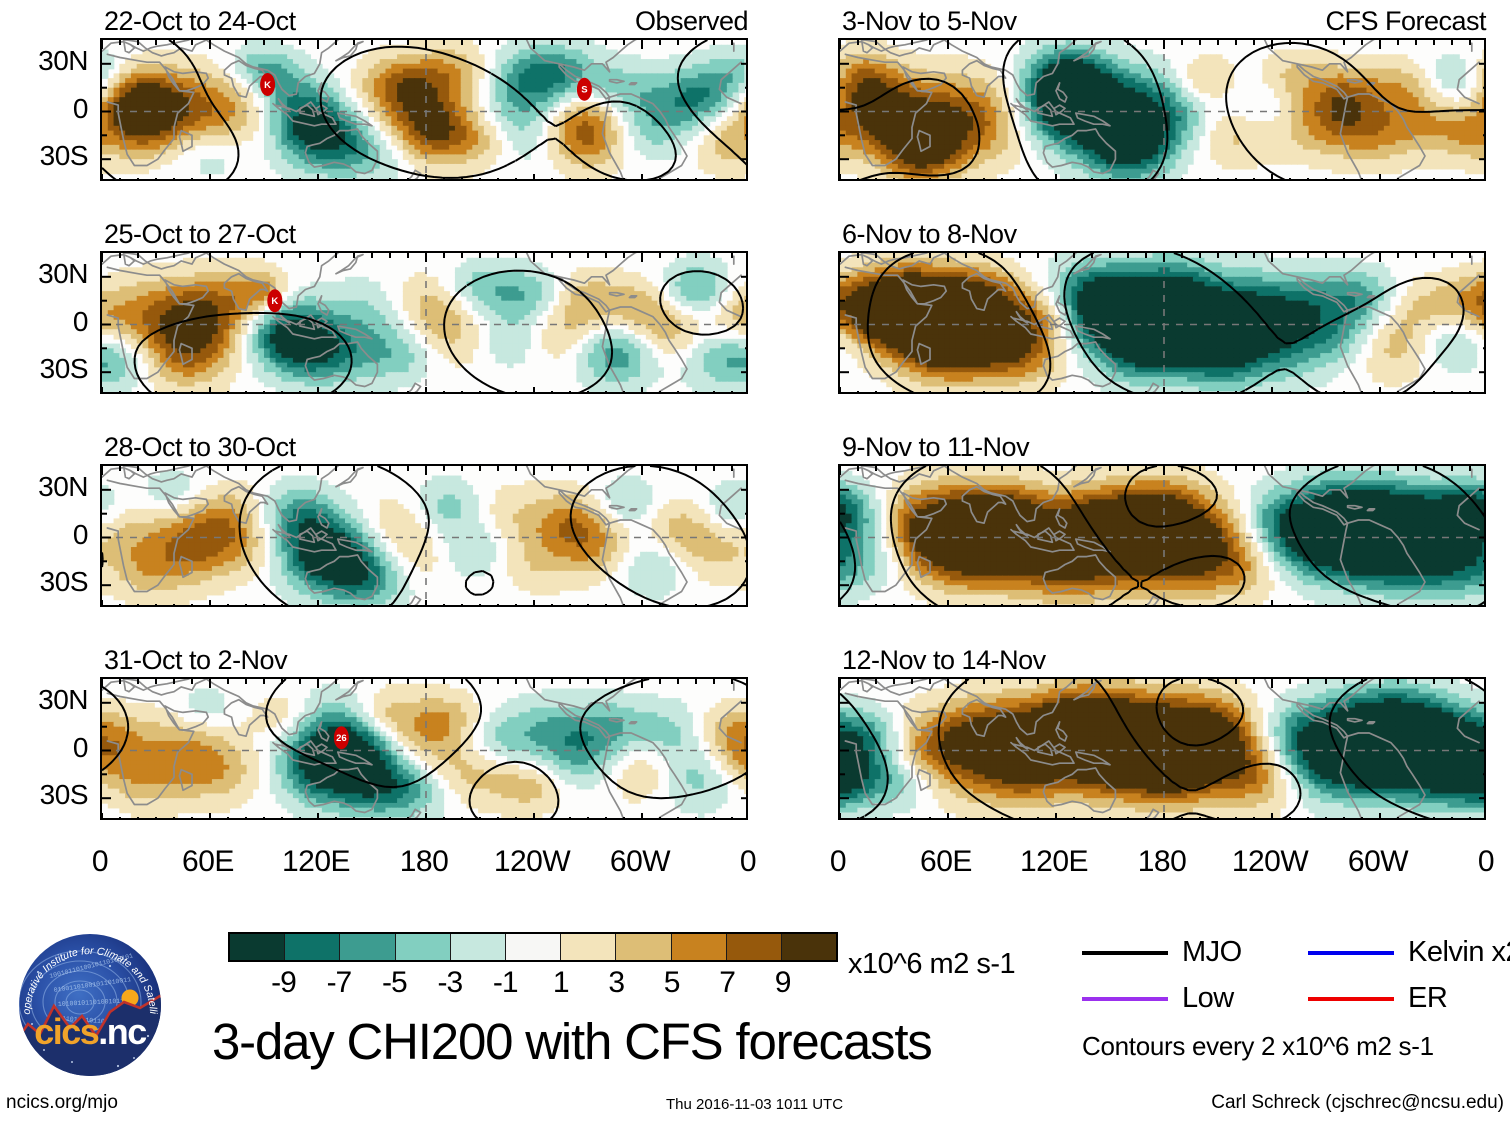 Image resolution: width=1510 pixels, height=1121 pixels. I want to click on x-axis-tick-right-1: 60E, so click(946, 862).